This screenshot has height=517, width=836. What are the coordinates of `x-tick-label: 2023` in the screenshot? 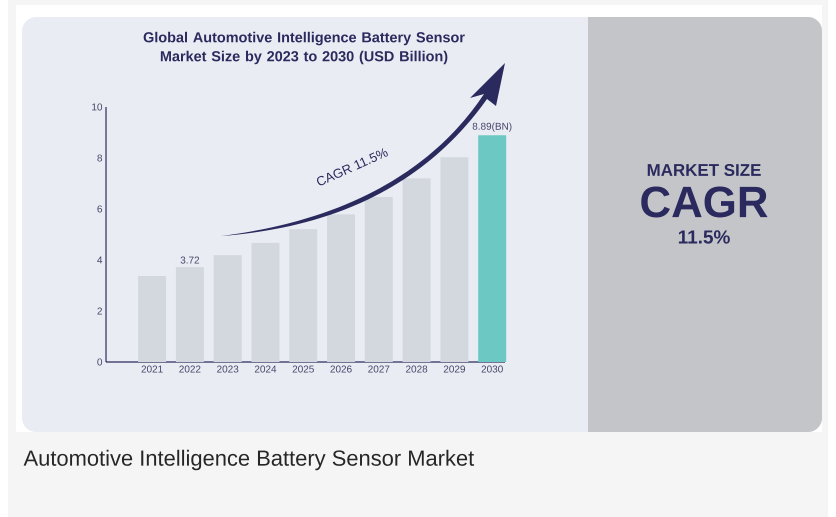 It's located at (227, 369).